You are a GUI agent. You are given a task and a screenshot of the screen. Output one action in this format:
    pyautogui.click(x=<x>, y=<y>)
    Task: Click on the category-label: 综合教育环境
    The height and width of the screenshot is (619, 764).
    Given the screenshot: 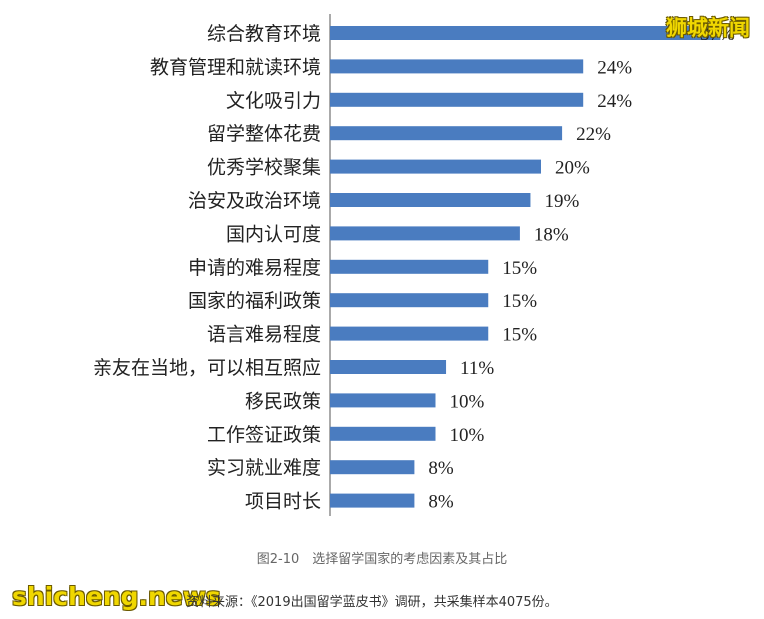 What is the action you would take?
    pyautogui.click(x=264, y=34)
    